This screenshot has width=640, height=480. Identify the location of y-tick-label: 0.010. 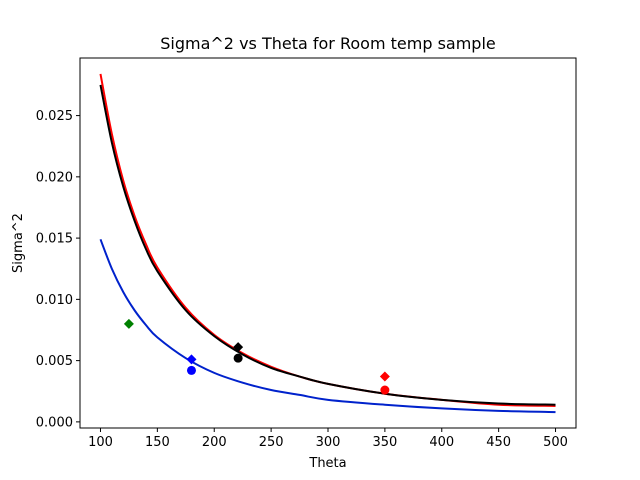
(54, 300).